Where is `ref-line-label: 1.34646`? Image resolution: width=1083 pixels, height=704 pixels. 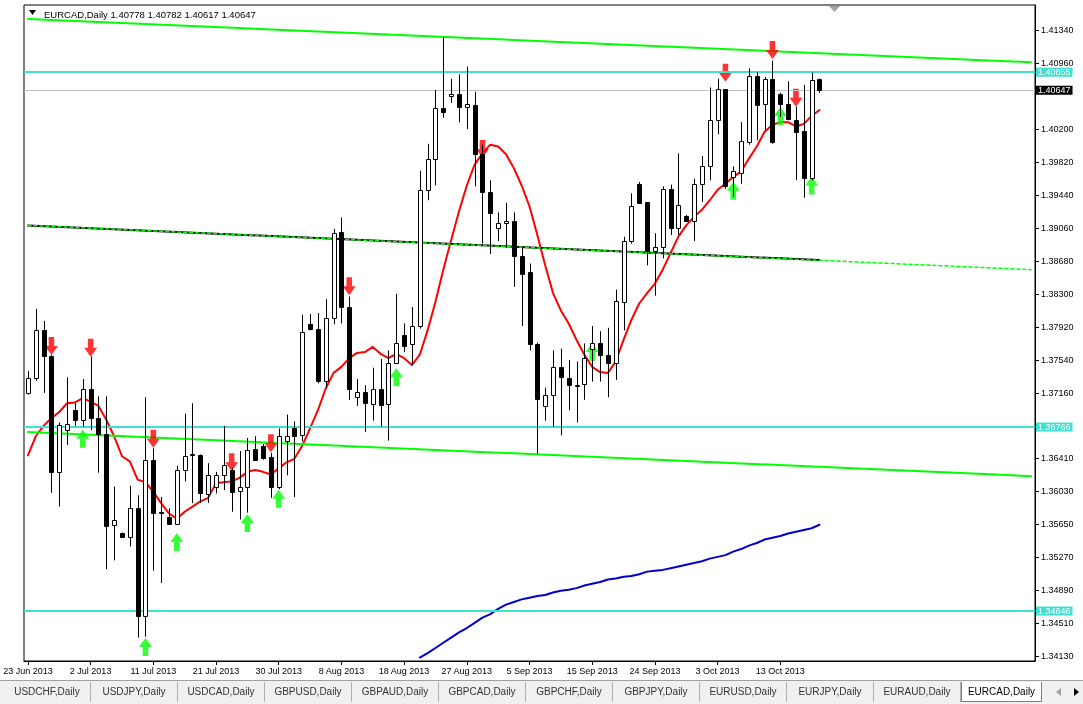
ref-line-label: 1.34646 is located at coordinates (1054, 611).